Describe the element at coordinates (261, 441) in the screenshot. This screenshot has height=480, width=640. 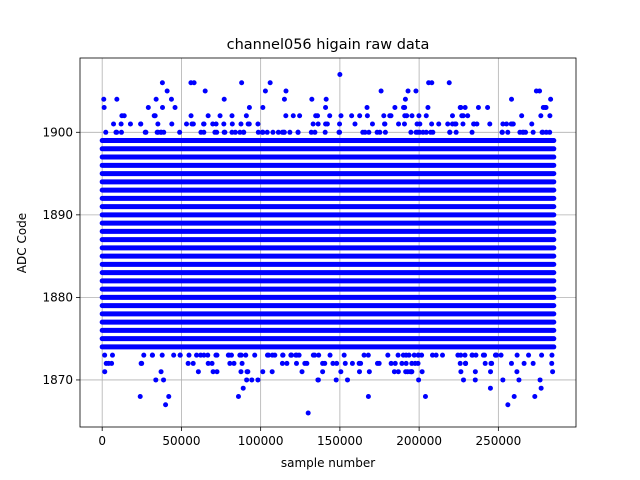
I see `x-tick-label: 100000` at that location.